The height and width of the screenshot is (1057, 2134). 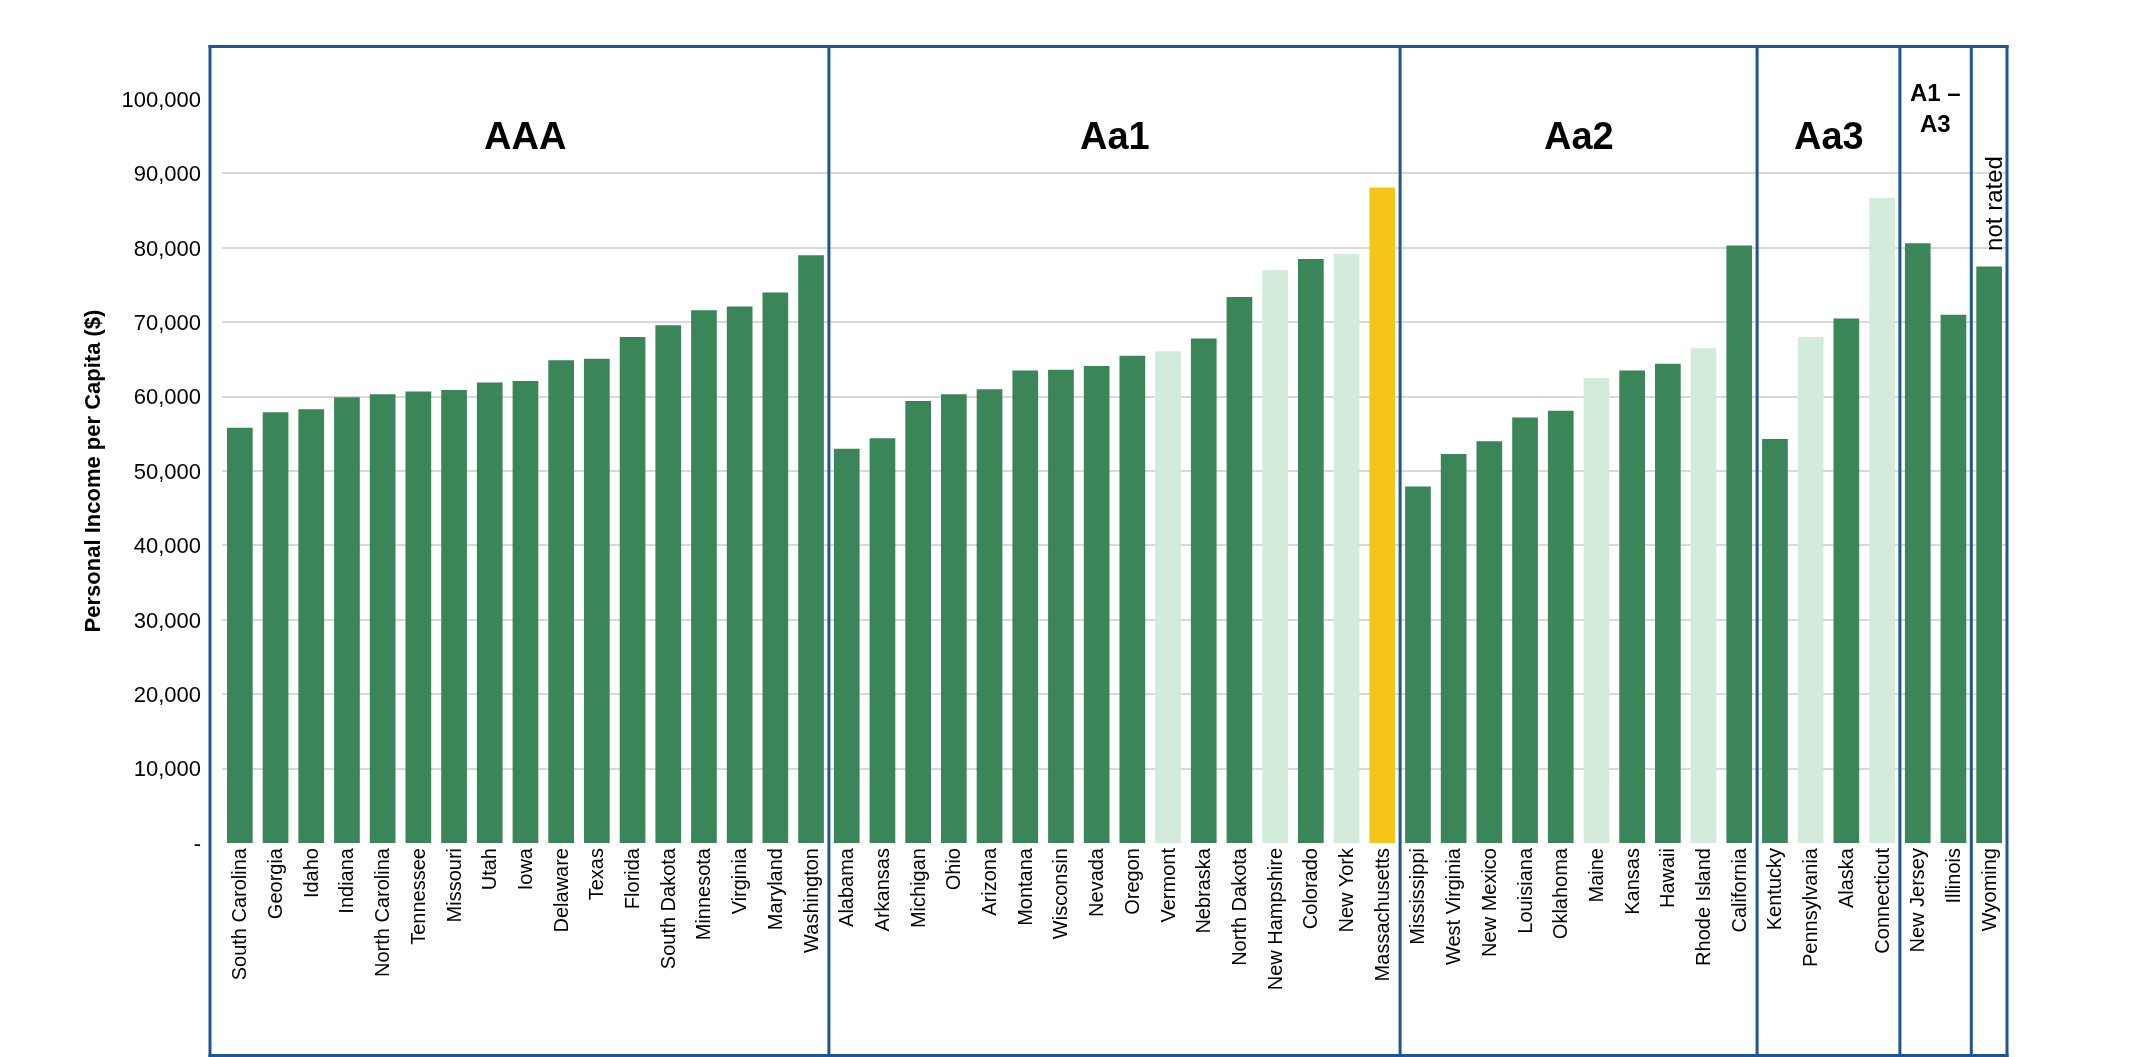 What do you see at coordinates (881, 890) in the screenshot?
I see `x-tick-label: Arkansas` at bounding box center [881, 890].